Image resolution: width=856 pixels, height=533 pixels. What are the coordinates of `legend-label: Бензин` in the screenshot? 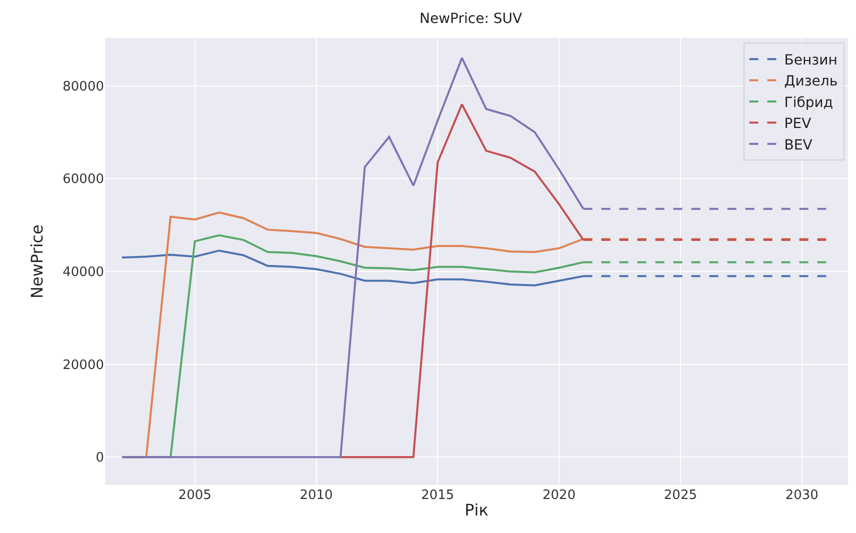 It's located at (811, 60).